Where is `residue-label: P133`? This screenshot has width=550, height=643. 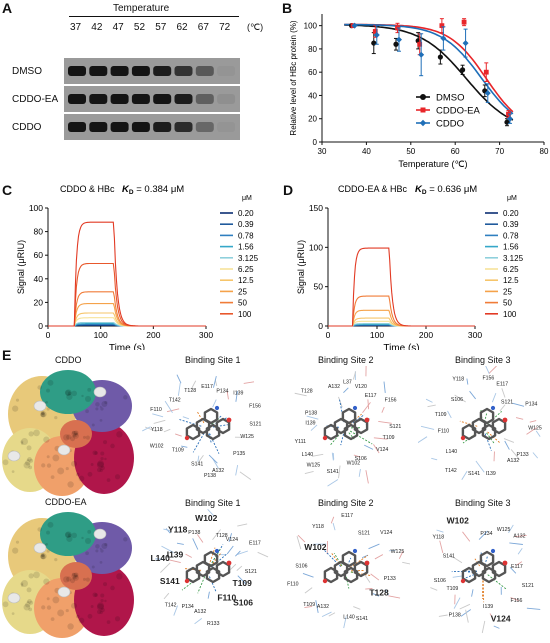 residue-label: P133 is located at coordinates (390, 579).